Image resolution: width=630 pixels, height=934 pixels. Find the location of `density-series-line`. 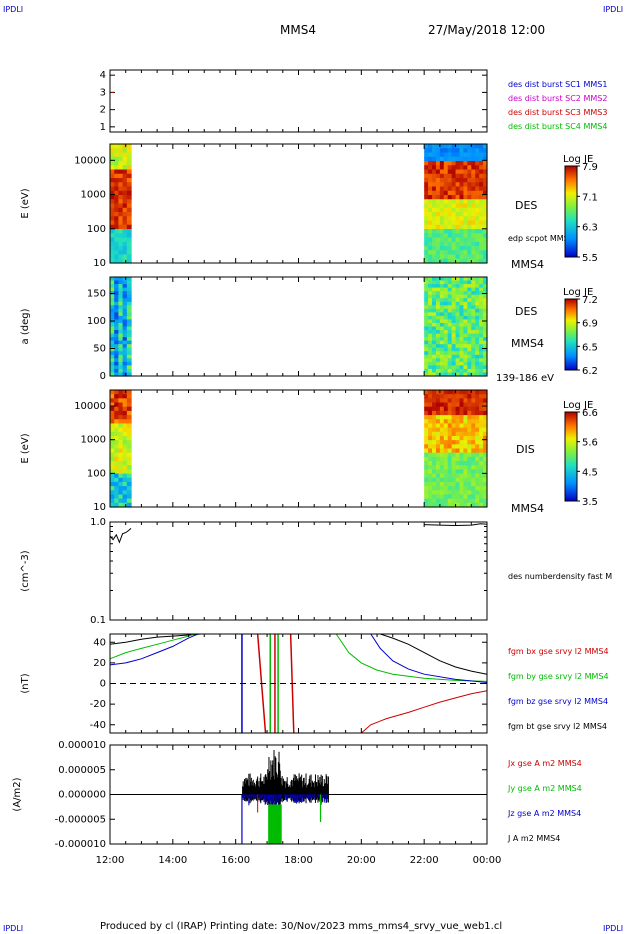

density-series-line is located at coordinates (456, 525).